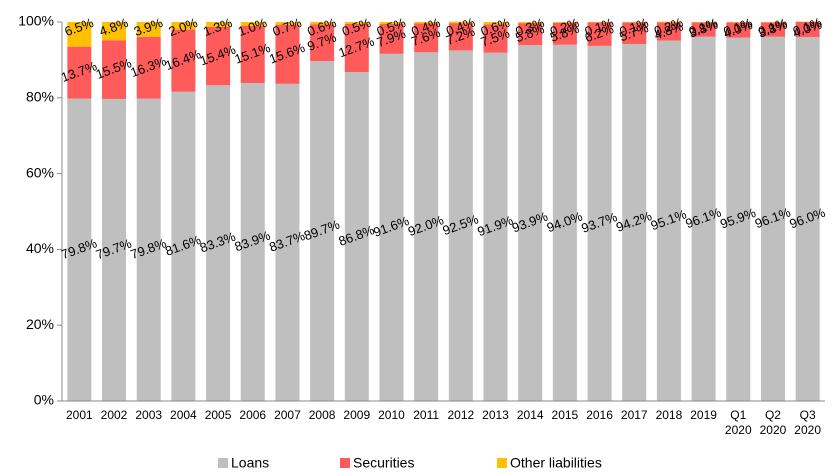  I want to click on x-tick-label: 2009, so click(357, 415).